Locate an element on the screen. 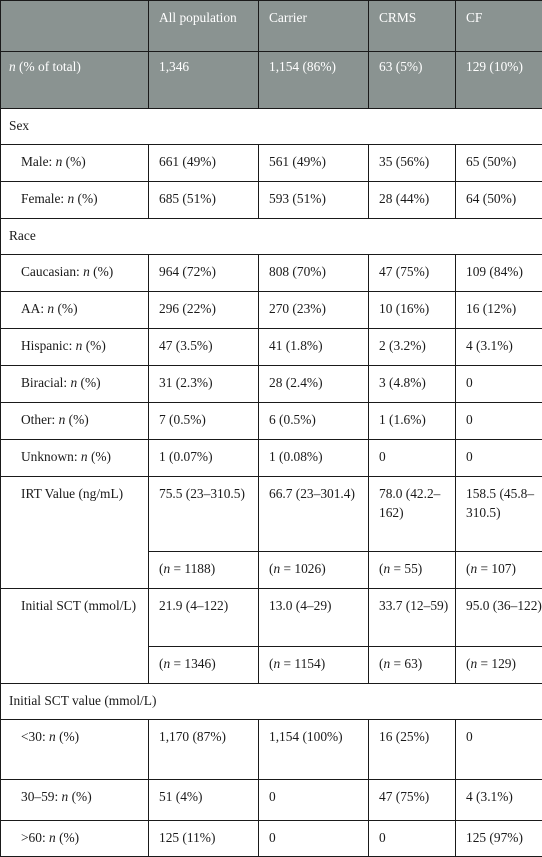  table-cell: 64 (50%) is located at coordinates (499, 200).